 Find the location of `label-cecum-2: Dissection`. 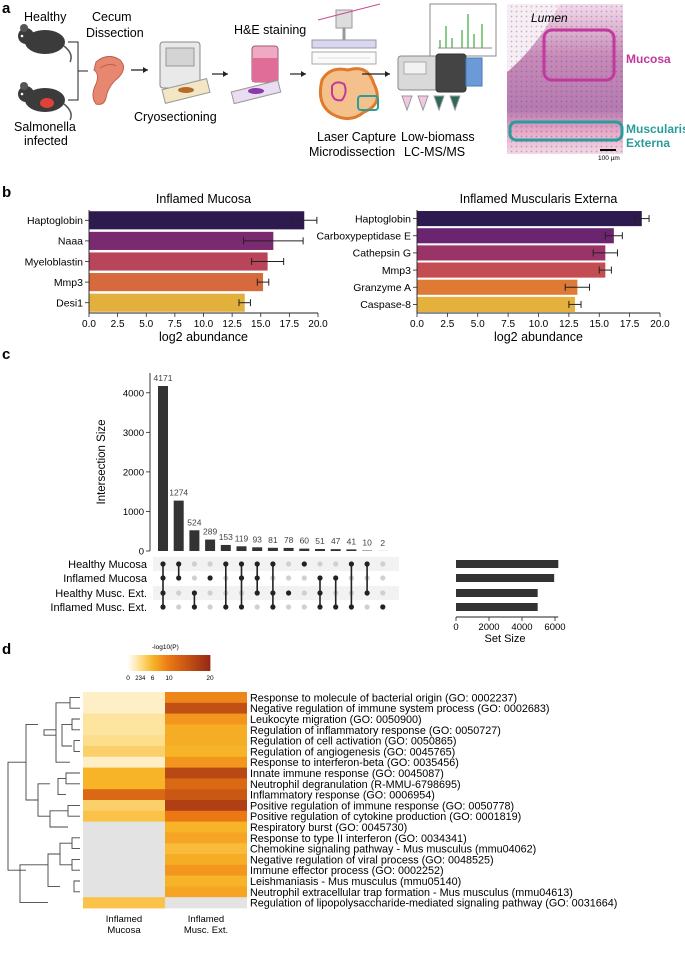

label-cecum-2: Dissection is located at coordinates (115, 33).